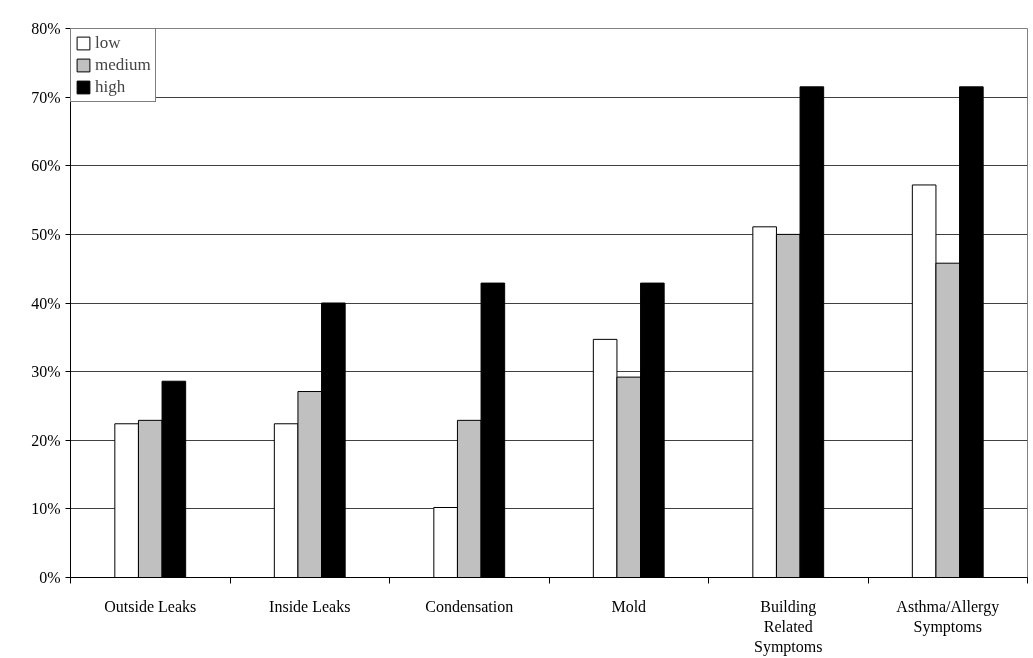 Image resolution: width=1033 pixels, height=658 pixels. Describe the element at coordinates (46, 234) in the screenshot. I see `y-tick-label: 50%` at that location.